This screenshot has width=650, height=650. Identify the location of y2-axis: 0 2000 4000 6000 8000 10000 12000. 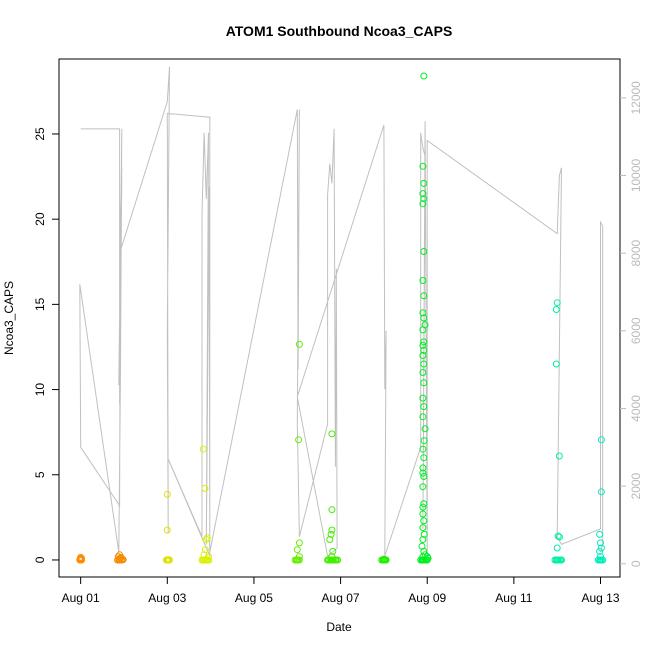
(631, 324).